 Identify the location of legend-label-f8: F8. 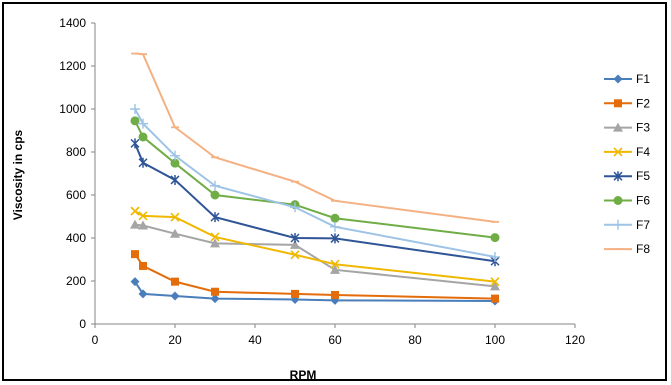
(643, 249).